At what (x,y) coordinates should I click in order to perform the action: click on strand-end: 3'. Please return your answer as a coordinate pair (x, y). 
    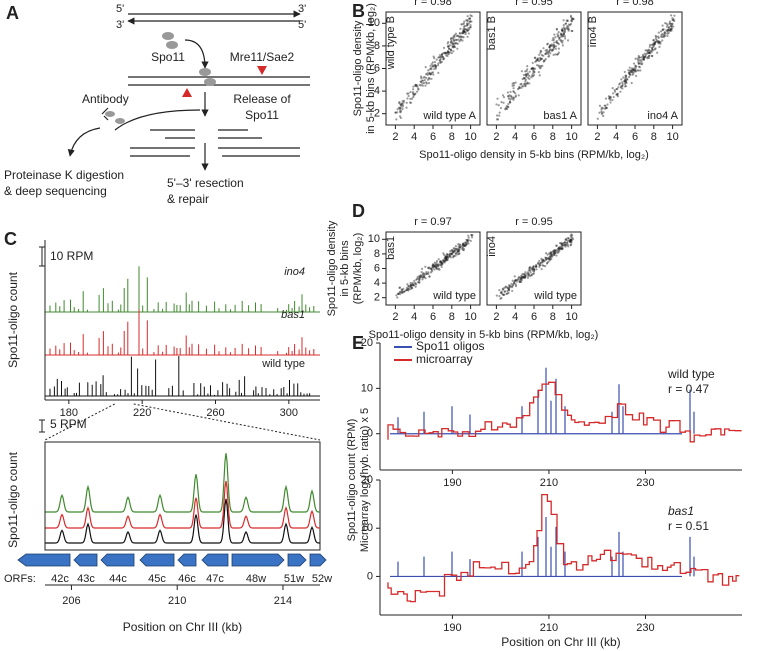
    Looking at the image, I should click on (302, 9).